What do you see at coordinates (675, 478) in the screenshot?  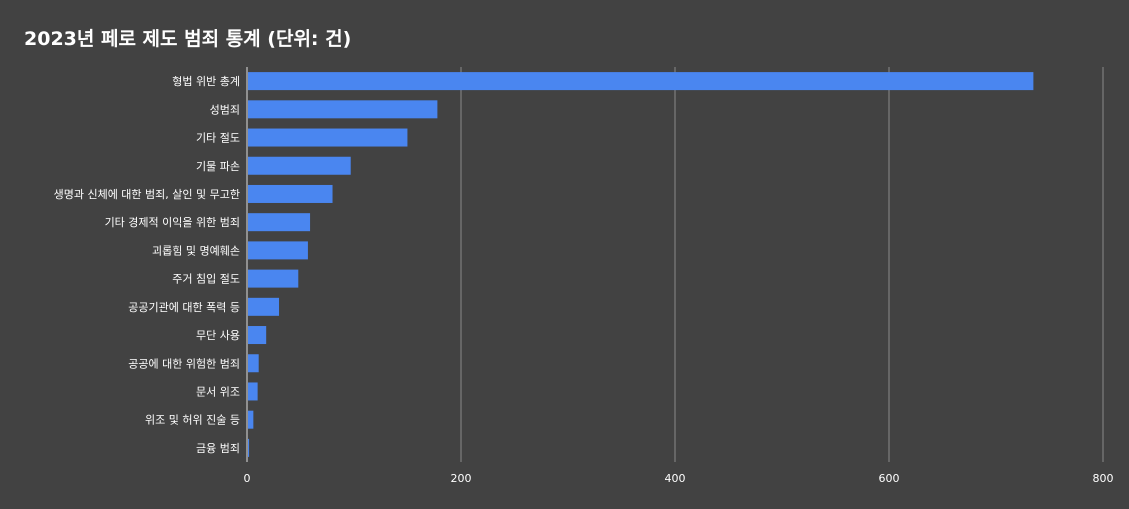 I see `x-tick-label: 400` at bounding box center [675, 478].